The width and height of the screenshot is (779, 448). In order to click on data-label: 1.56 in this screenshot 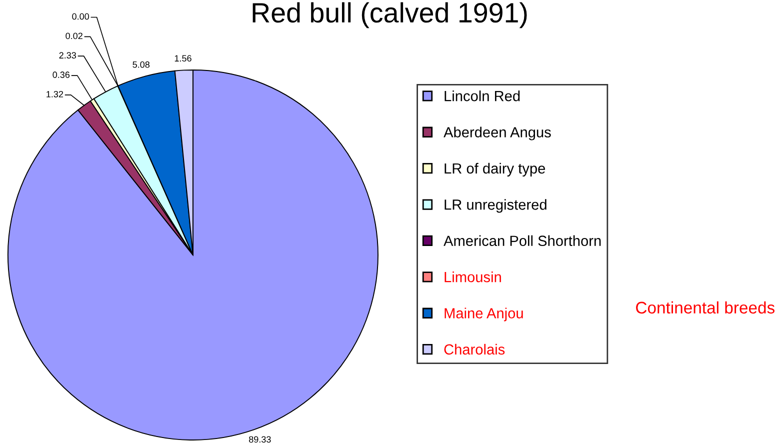, I will do `click(183, 58)`.